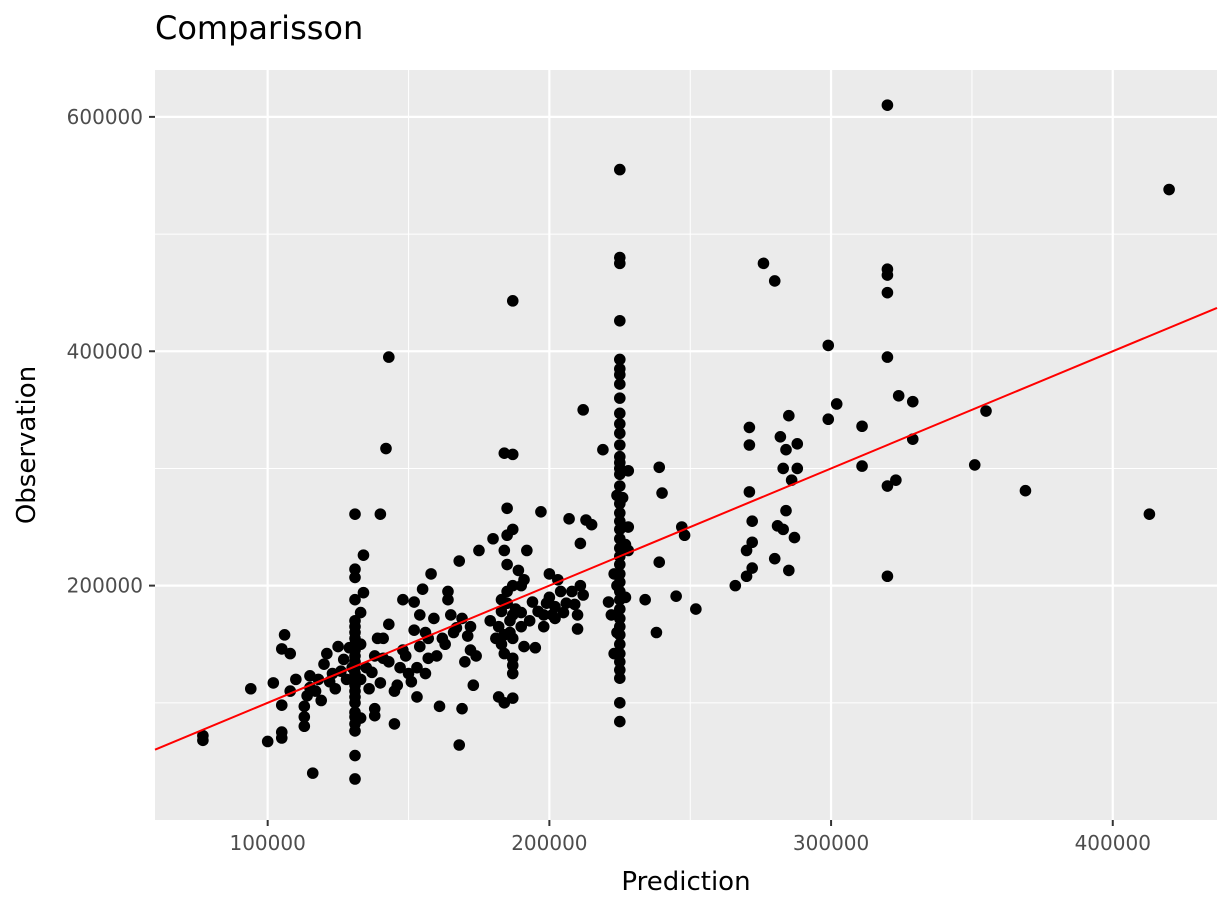 The height and width of the screenshot is (921, 1228). What do you see at coordinates (1113, 843) in the screenshot?
I see `x-tick-label: 400000` at bounding box center [1113, 843].